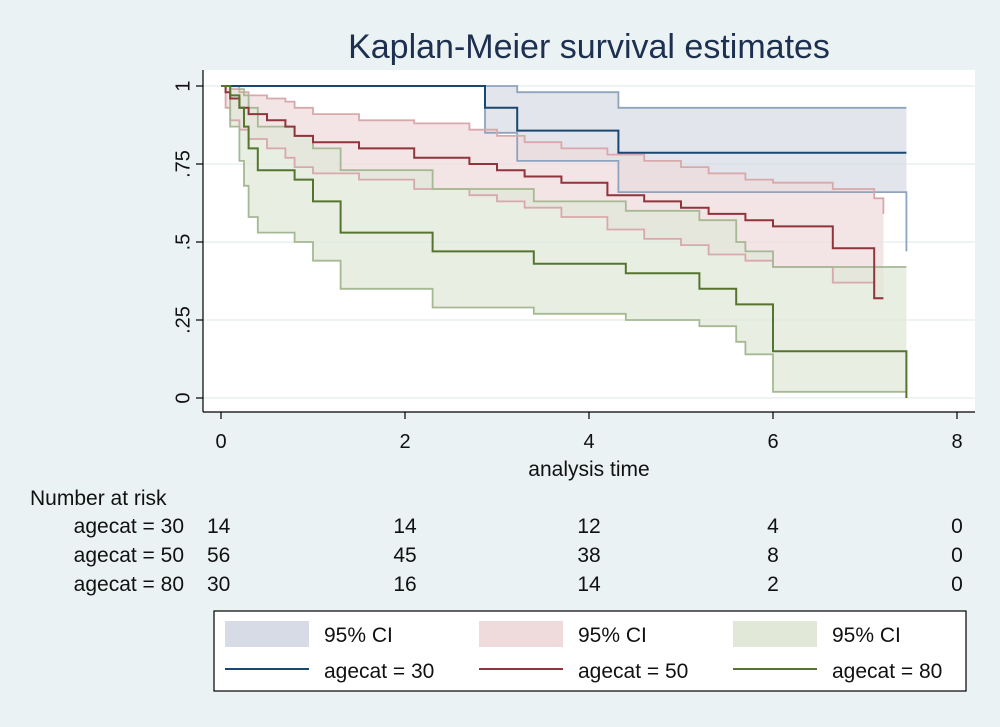 The width and height of the screenshot is (1000, 727). I want to click on risk-count-0-4: 0, so click(957, 526).